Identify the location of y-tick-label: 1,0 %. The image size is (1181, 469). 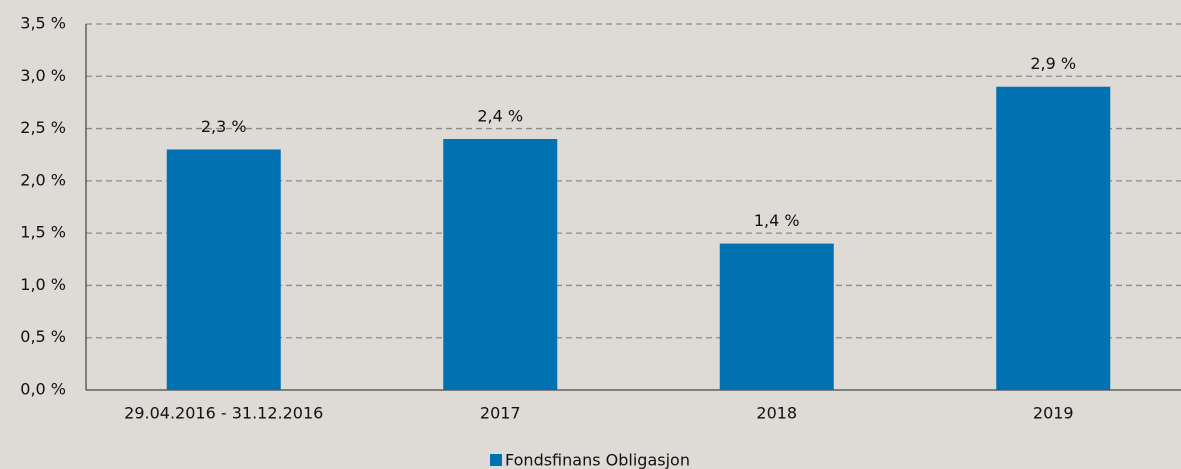
(43, 284).